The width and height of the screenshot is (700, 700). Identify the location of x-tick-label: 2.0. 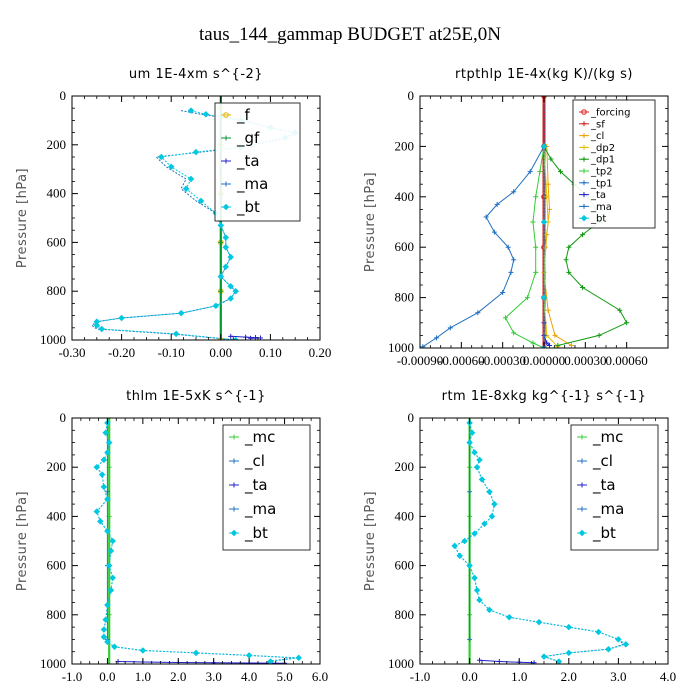
(569, 676).